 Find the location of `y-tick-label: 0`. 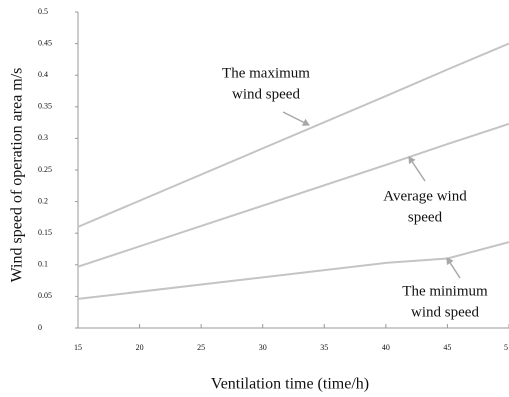

y-tick-label: 0 is located at coordinates (40, 327).